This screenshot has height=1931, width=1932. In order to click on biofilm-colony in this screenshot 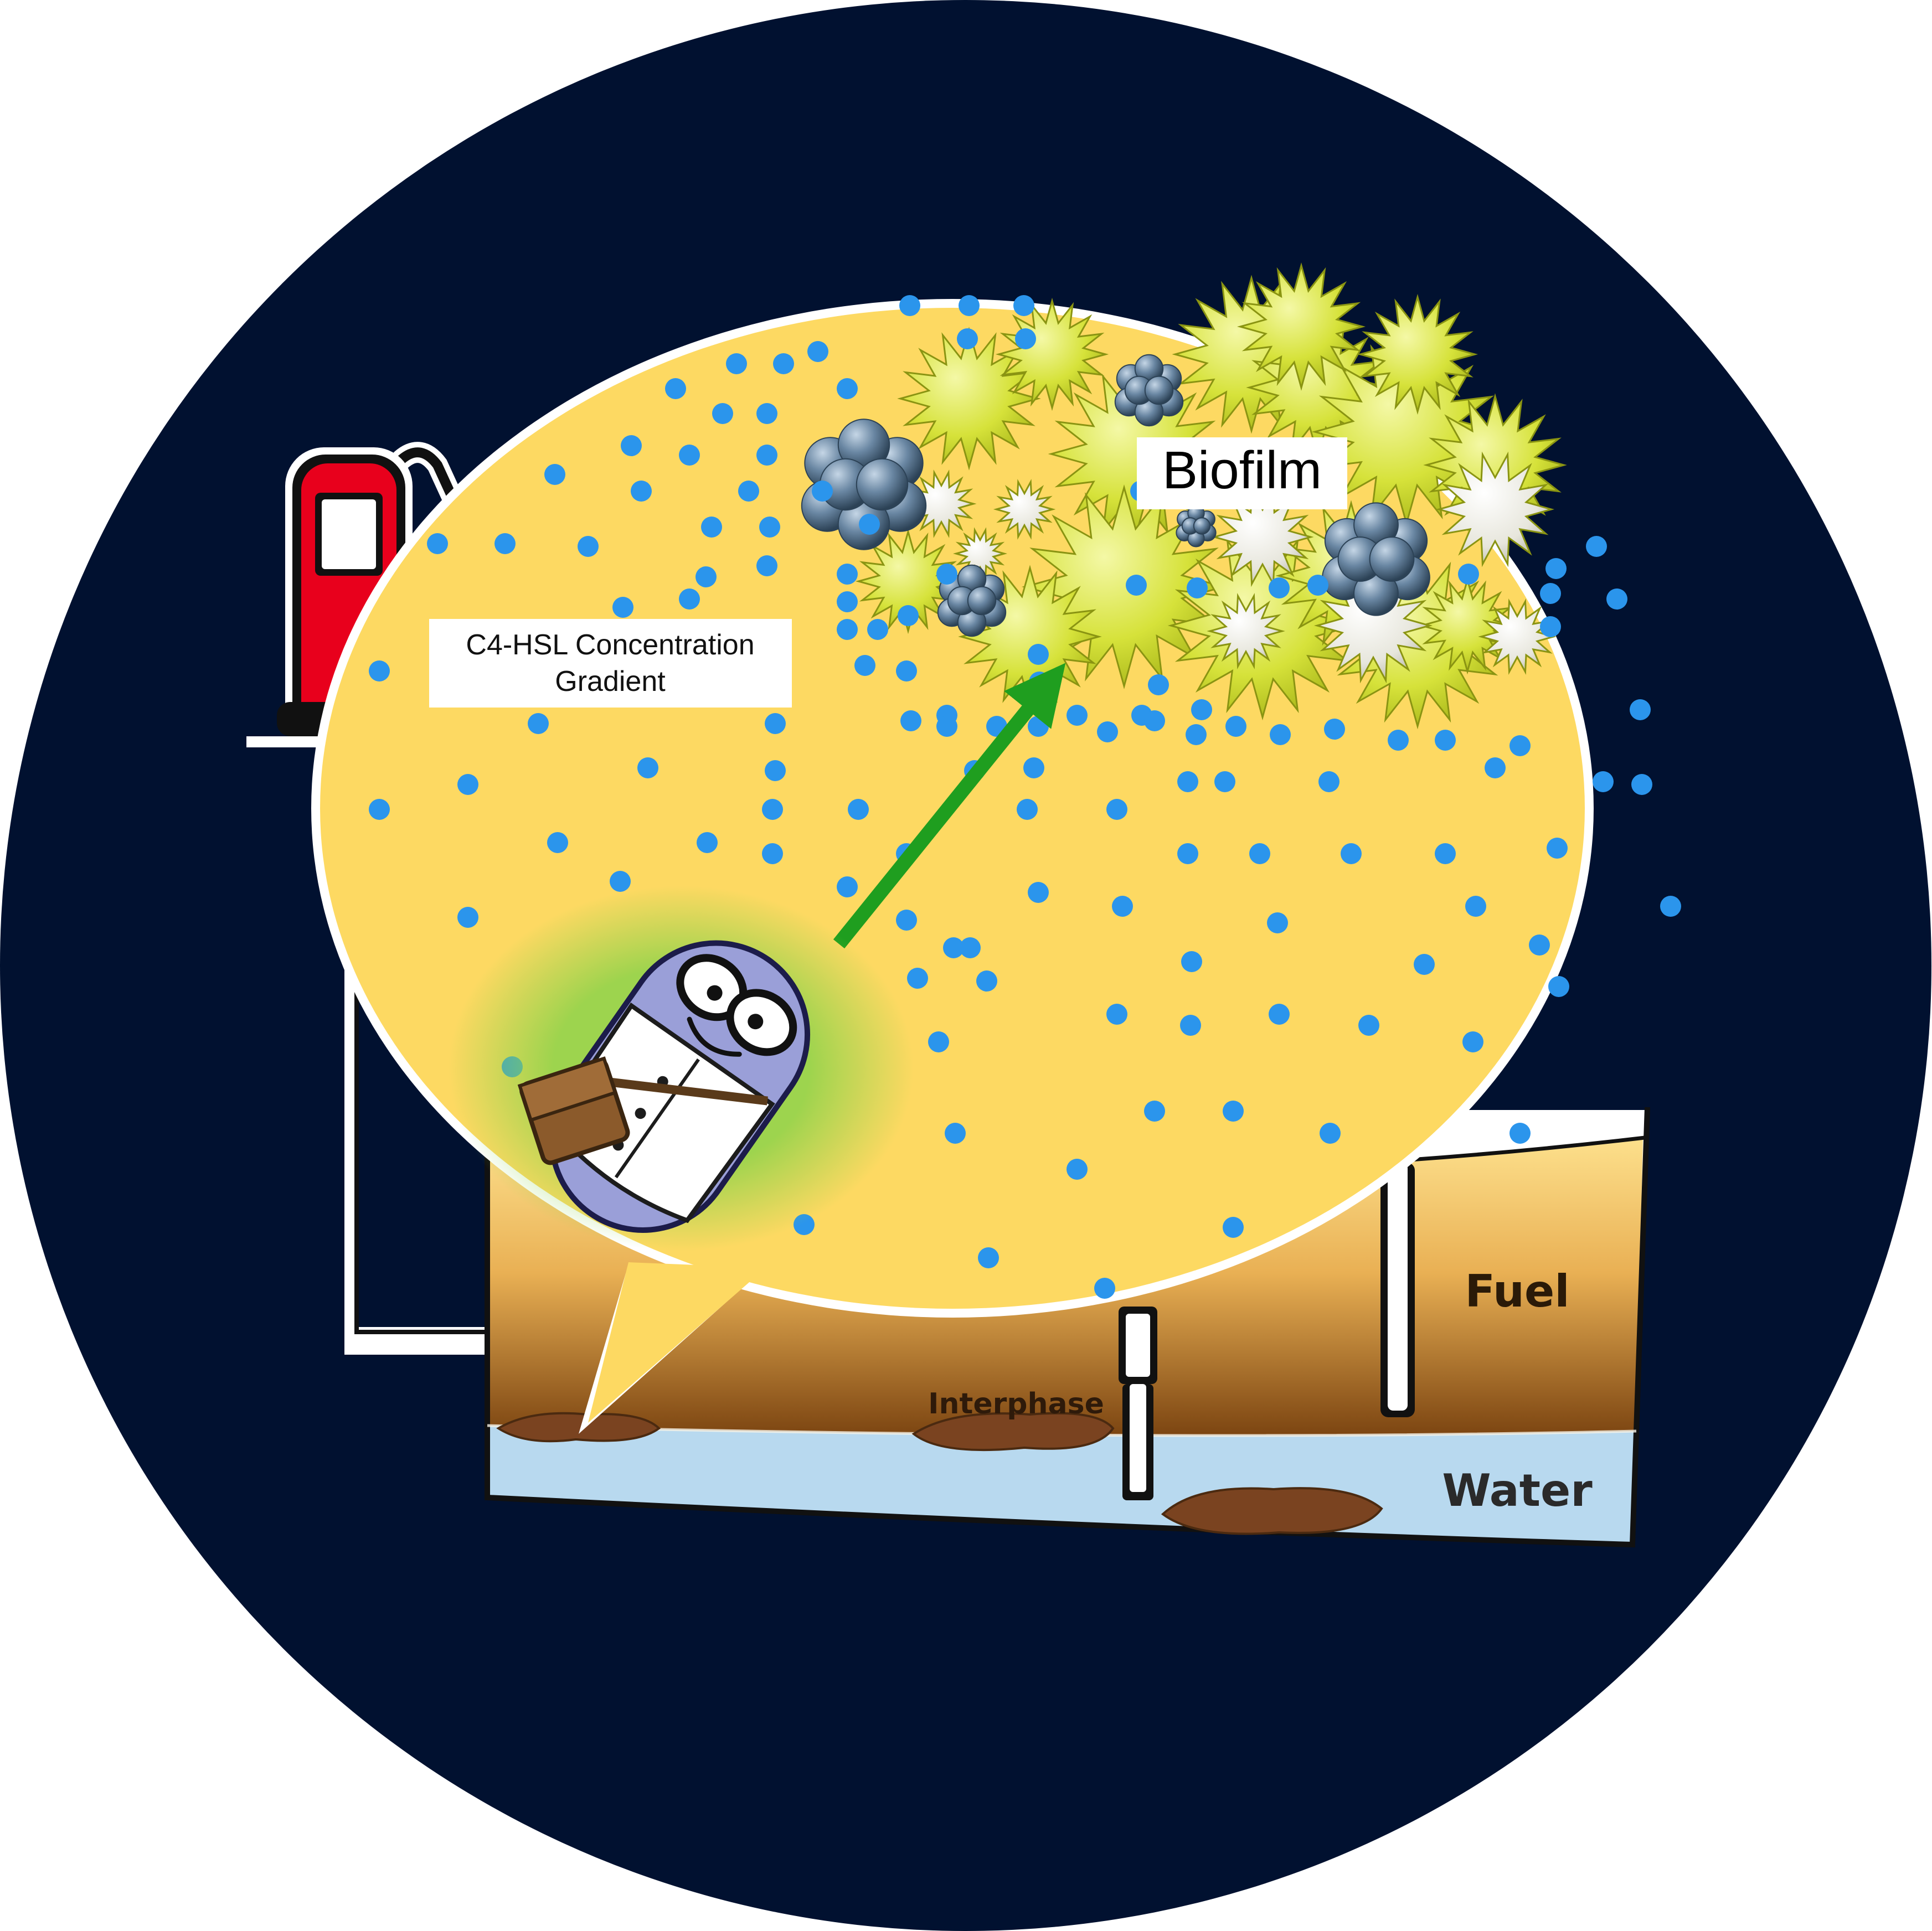, I will do `click(1184, 496)`.